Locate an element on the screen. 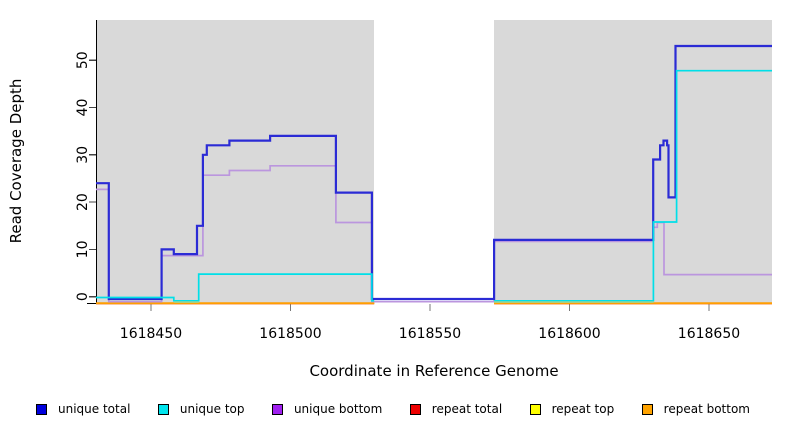 The image size is (792, 432). legend-item-label: repeat top is located at coordinates (583, 409).